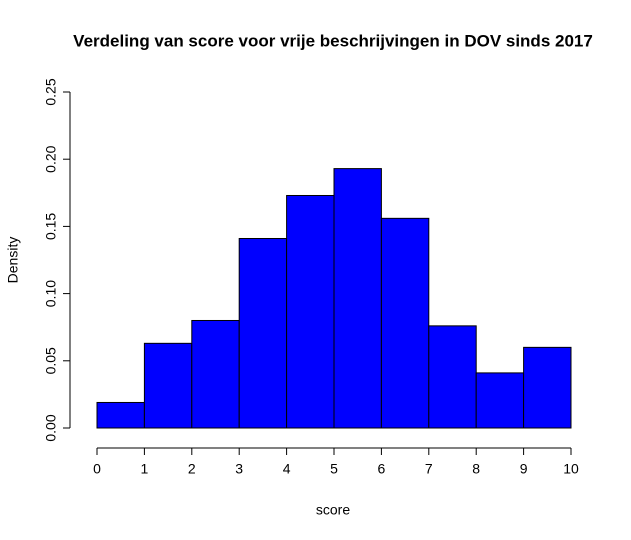 Image resolution: width=631 pixels, height=540 pixels. What do you see at coordinates (51, 427) in the screenshot?
I see `y-tick-label: 0.00` at bounding box center [51, 427].